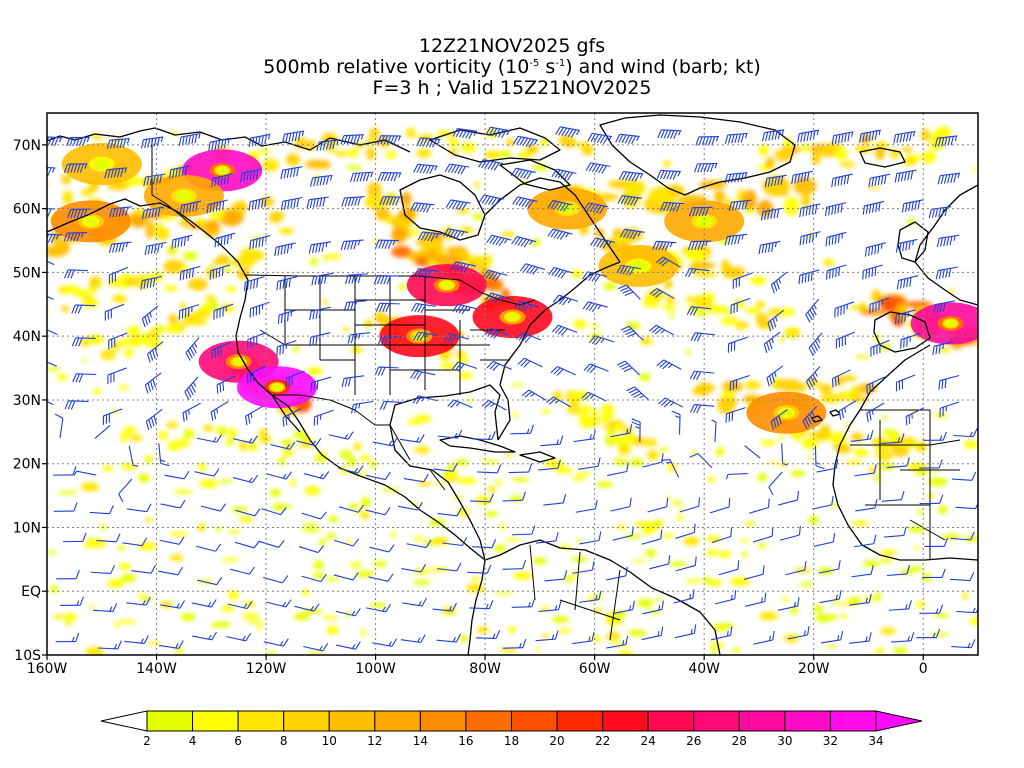  What do you see at coordinates (946, 245) in the screenshot?
I see `coastline-europe-north` at bounding box center [946, 245].